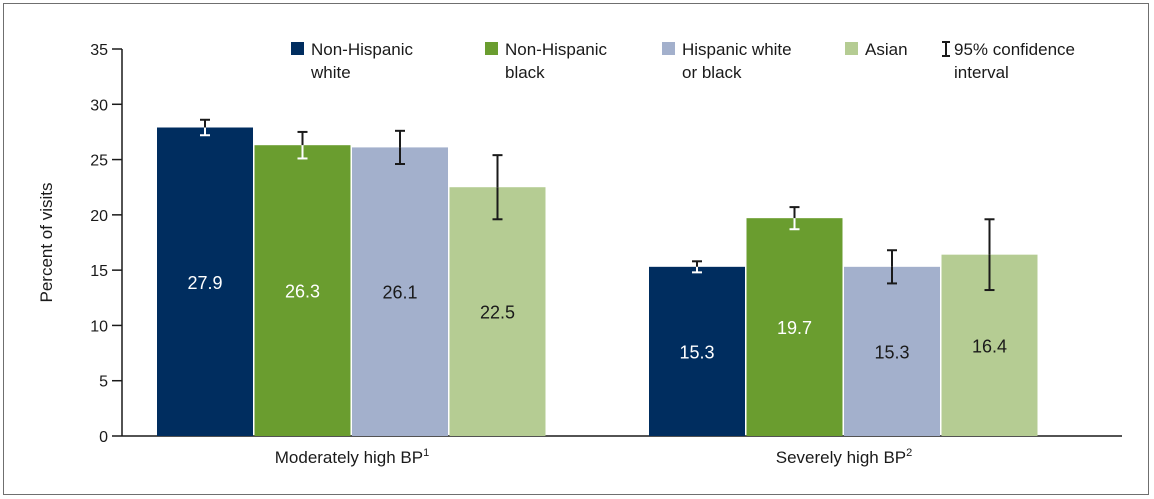 This screenshot has width=1154, height=499. What do you see at coordinates (841, 457) in the screenshot?
I see `x-category-label-text: Severely high BP` at bounding box center [841, 457].